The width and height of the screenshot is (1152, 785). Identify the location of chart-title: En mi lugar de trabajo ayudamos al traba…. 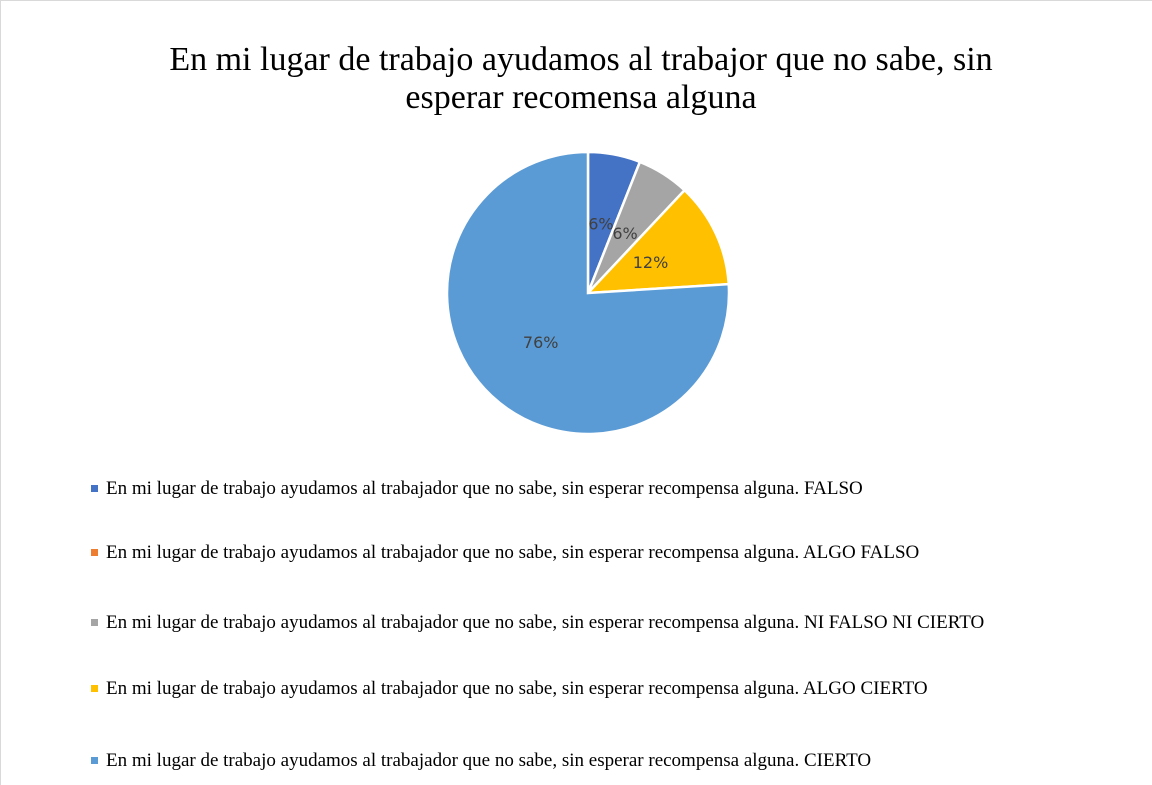
(581, 78).